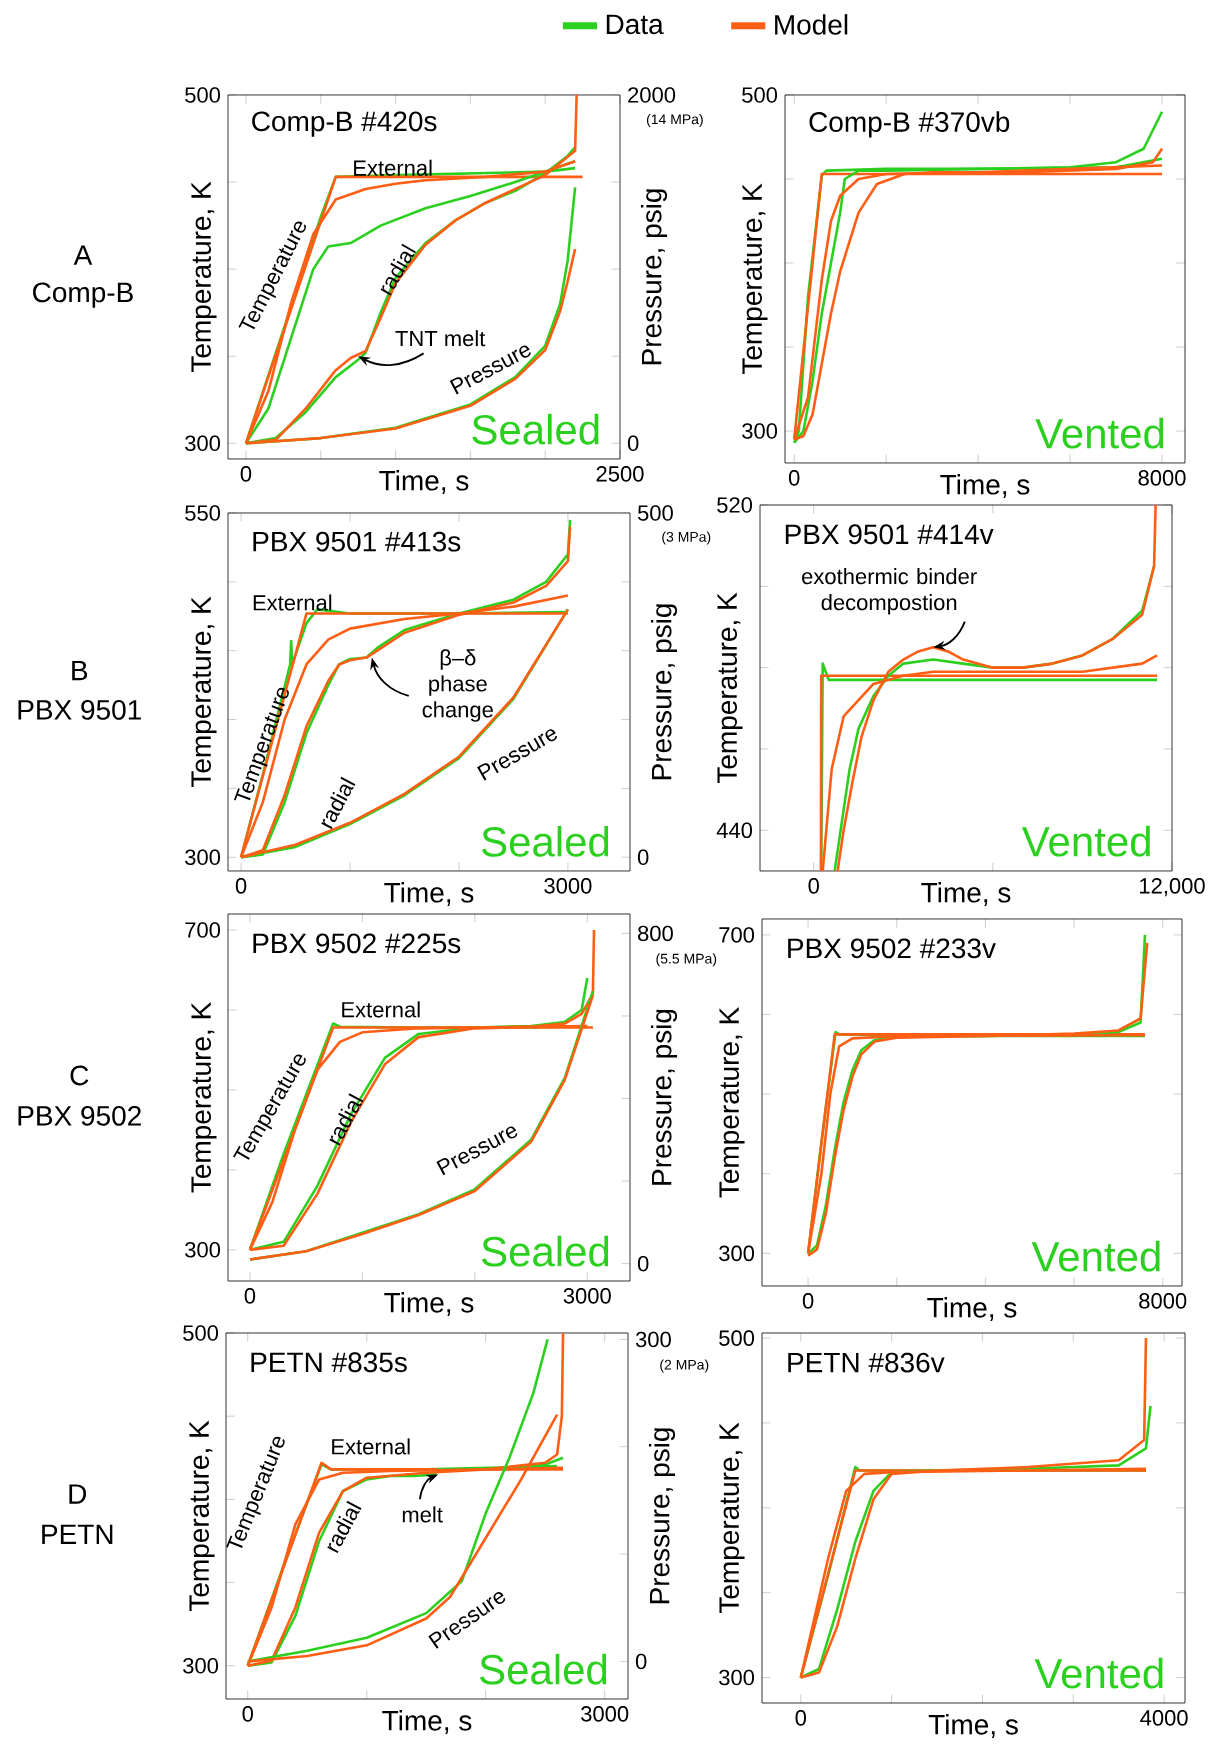  What do you see at coordinates (357, 943) in the screenshot?
I see `text: PBX 9502 #225s` at bounding box center [357, 943].